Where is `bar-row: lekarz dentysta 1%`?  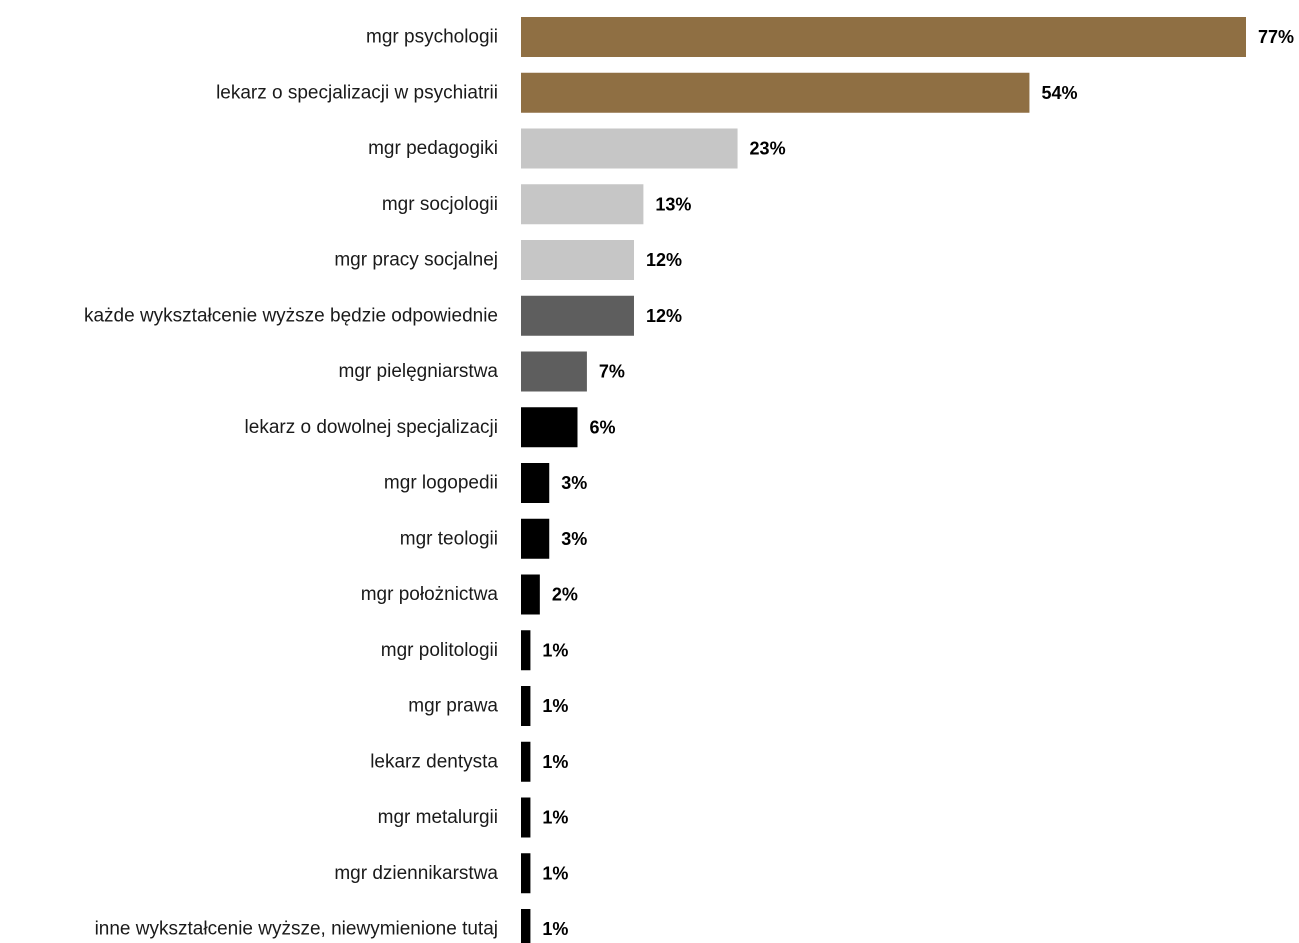 bar-row: lekarz dentysta 1% is located at coordinates (469, 761).